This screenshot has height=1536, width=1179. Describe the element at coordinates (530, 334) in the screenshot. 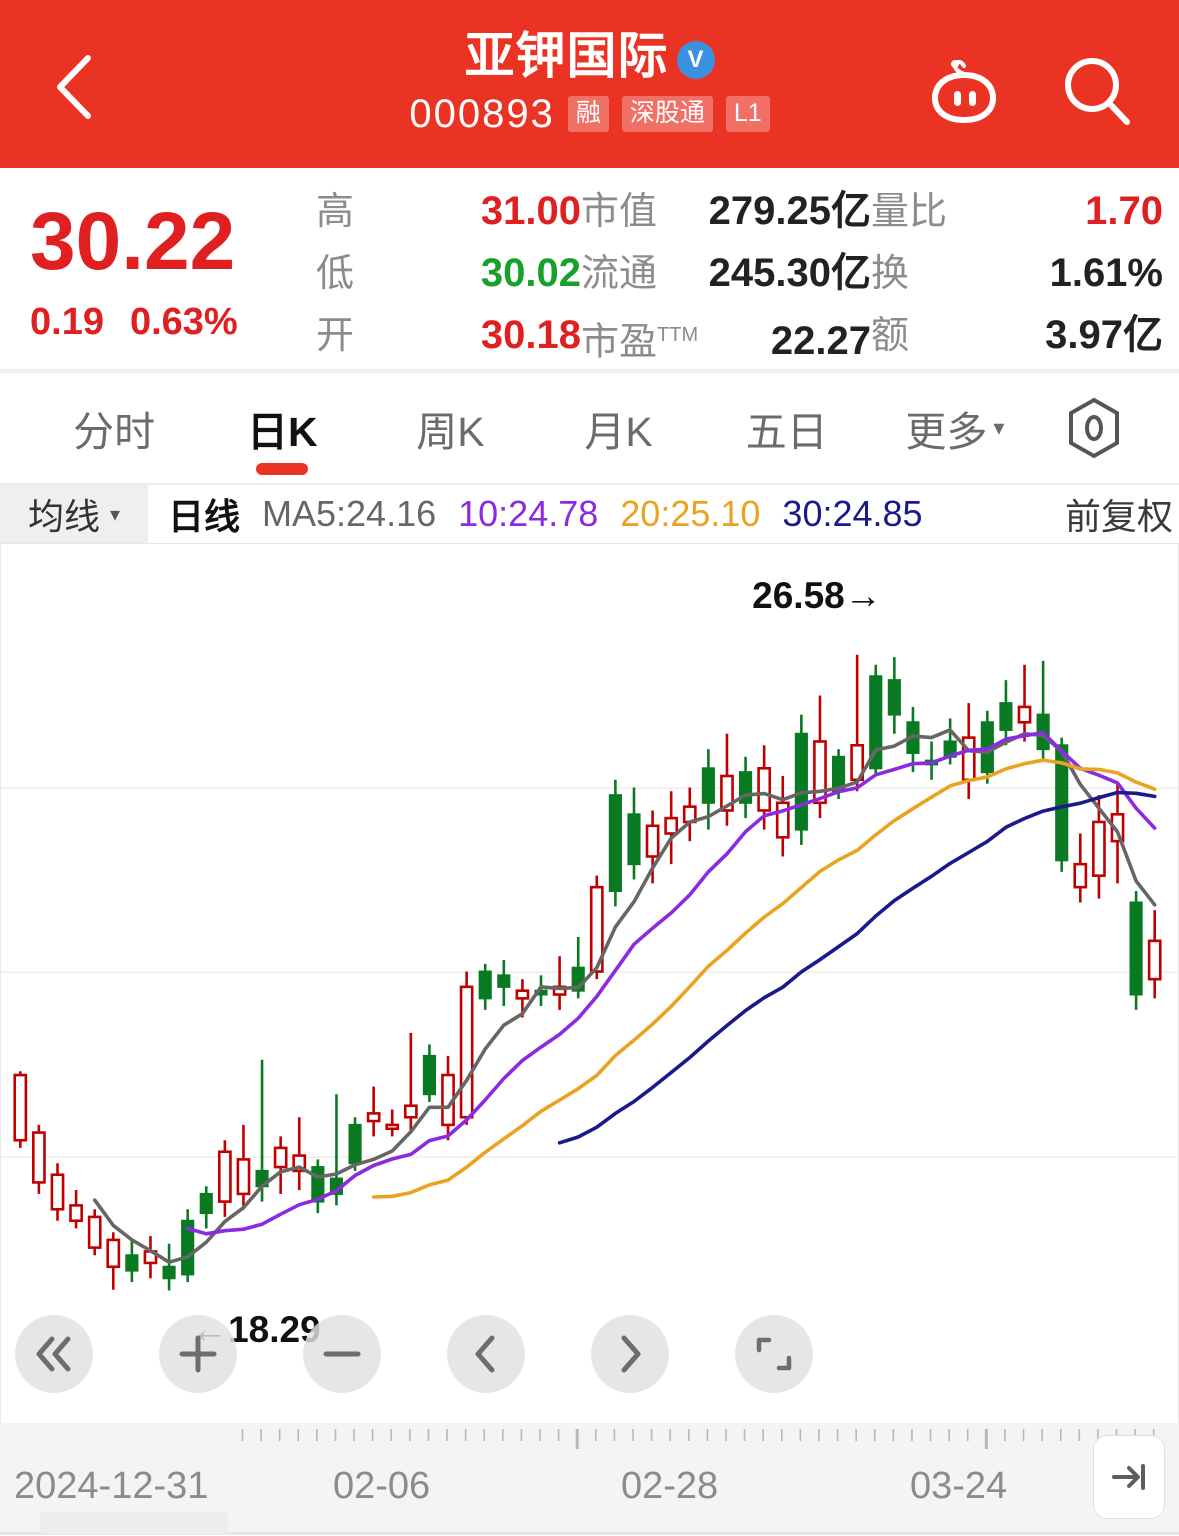

I see `stat-open-value: 30.18` at that location.